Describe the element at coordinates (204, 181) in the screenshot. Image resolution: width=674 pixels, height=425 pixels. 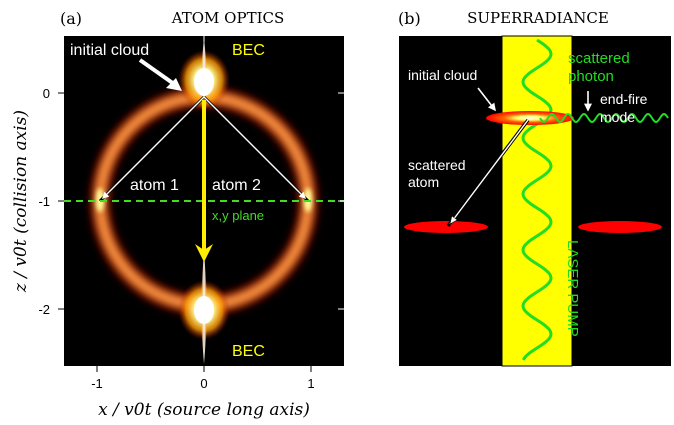
I see `collision-arrow` at that location.